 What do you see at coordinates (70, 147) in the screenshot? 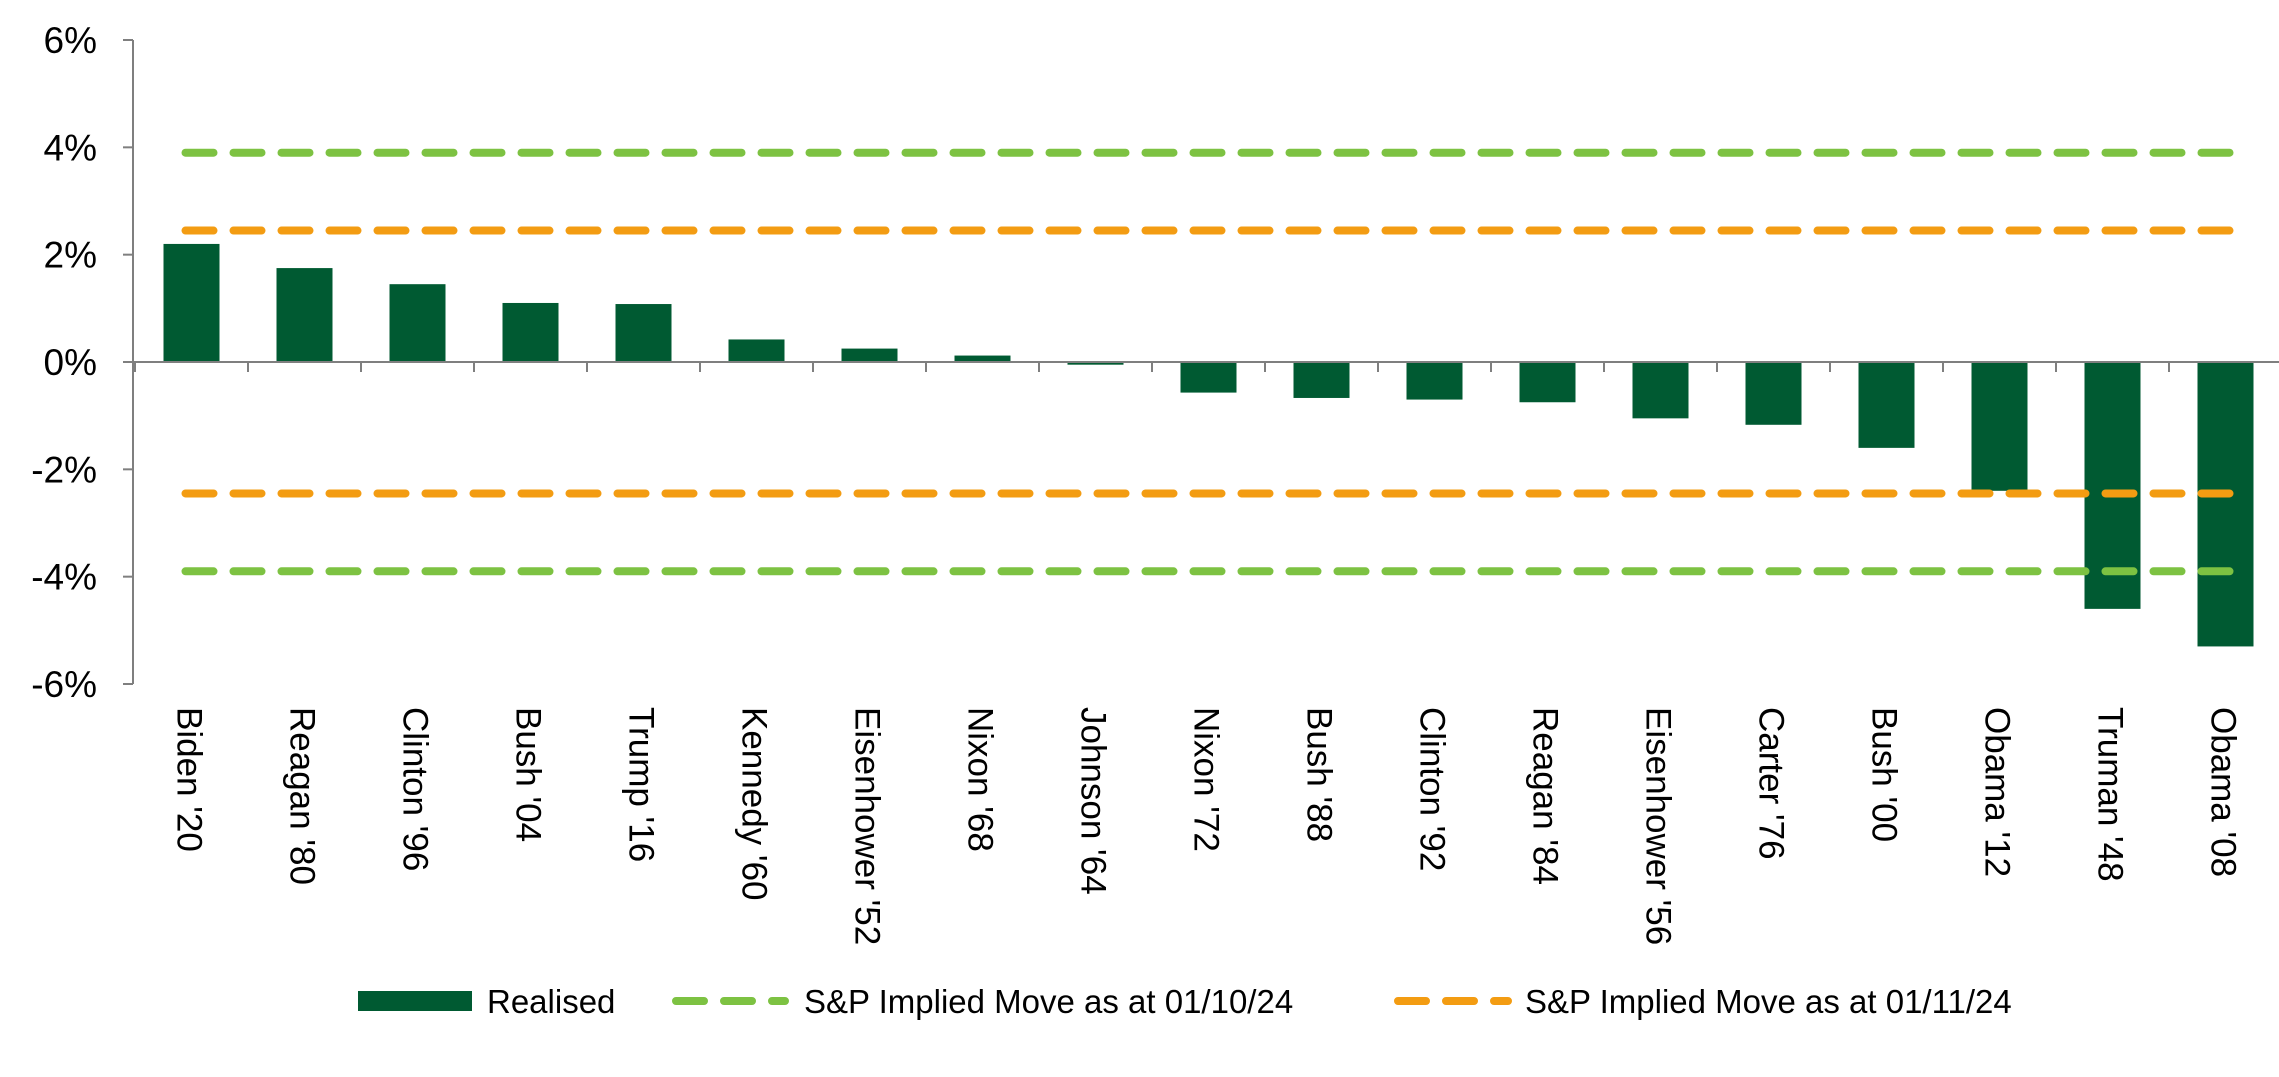
I see `y-tick-label: 4%` at bounding box center [70, 147].